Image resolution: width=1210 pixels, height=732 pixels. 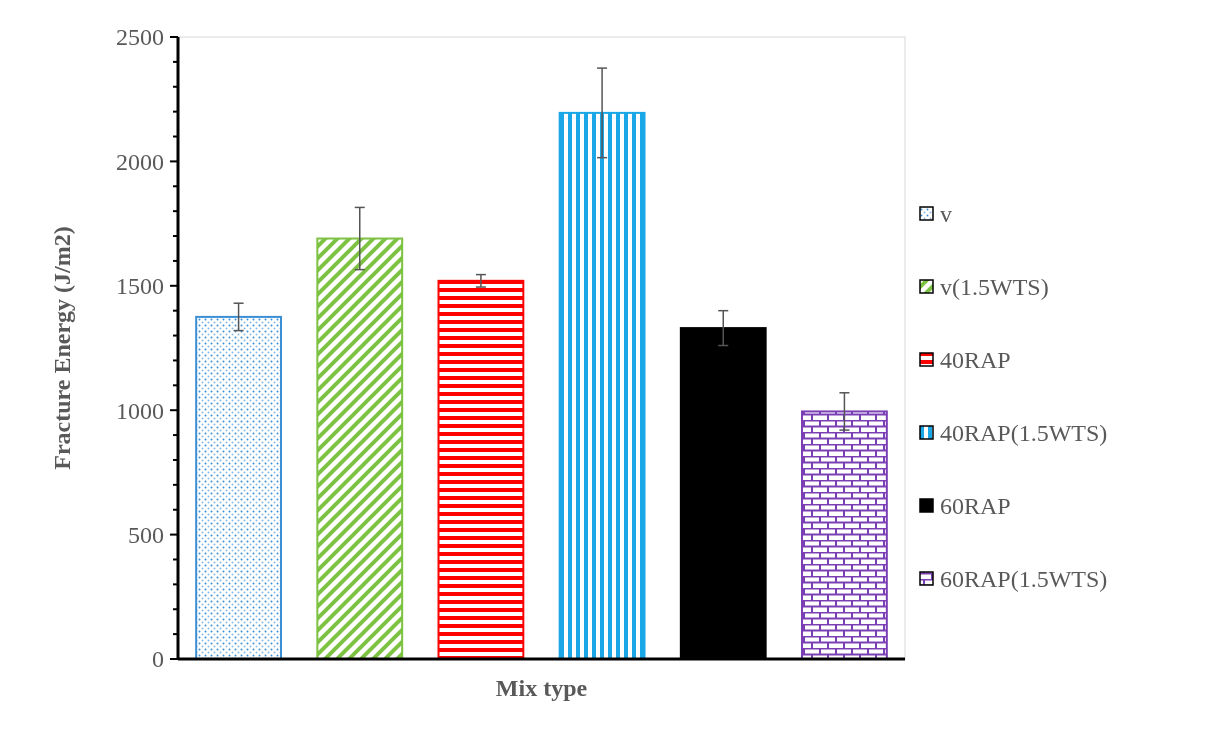 I want to click on legend-label: v(1.5WTS), so click(x=994, y=287).